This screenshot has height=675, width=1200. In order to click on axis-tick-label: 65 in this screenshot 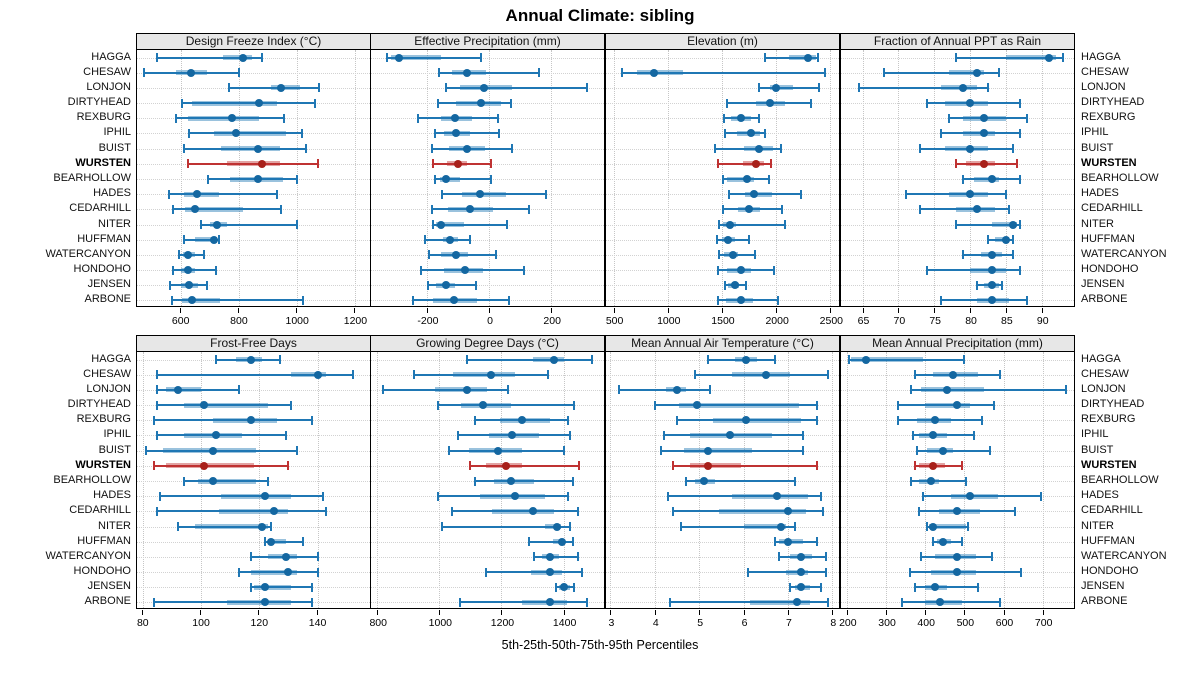, I will do `click(863, 321)`.